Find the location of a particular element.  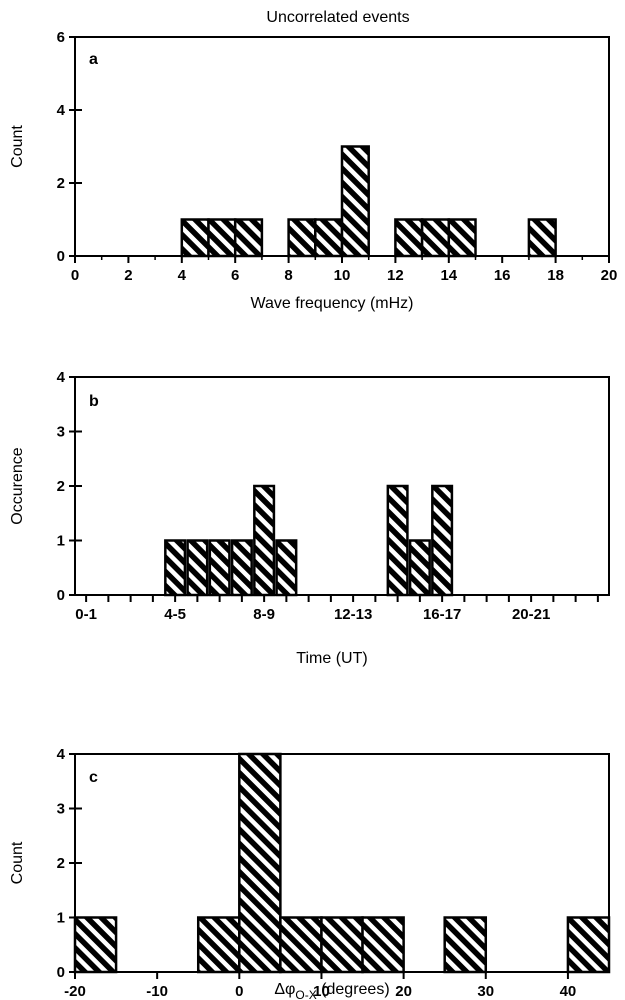

panel-letter: c is located at coordinates (93, 777).